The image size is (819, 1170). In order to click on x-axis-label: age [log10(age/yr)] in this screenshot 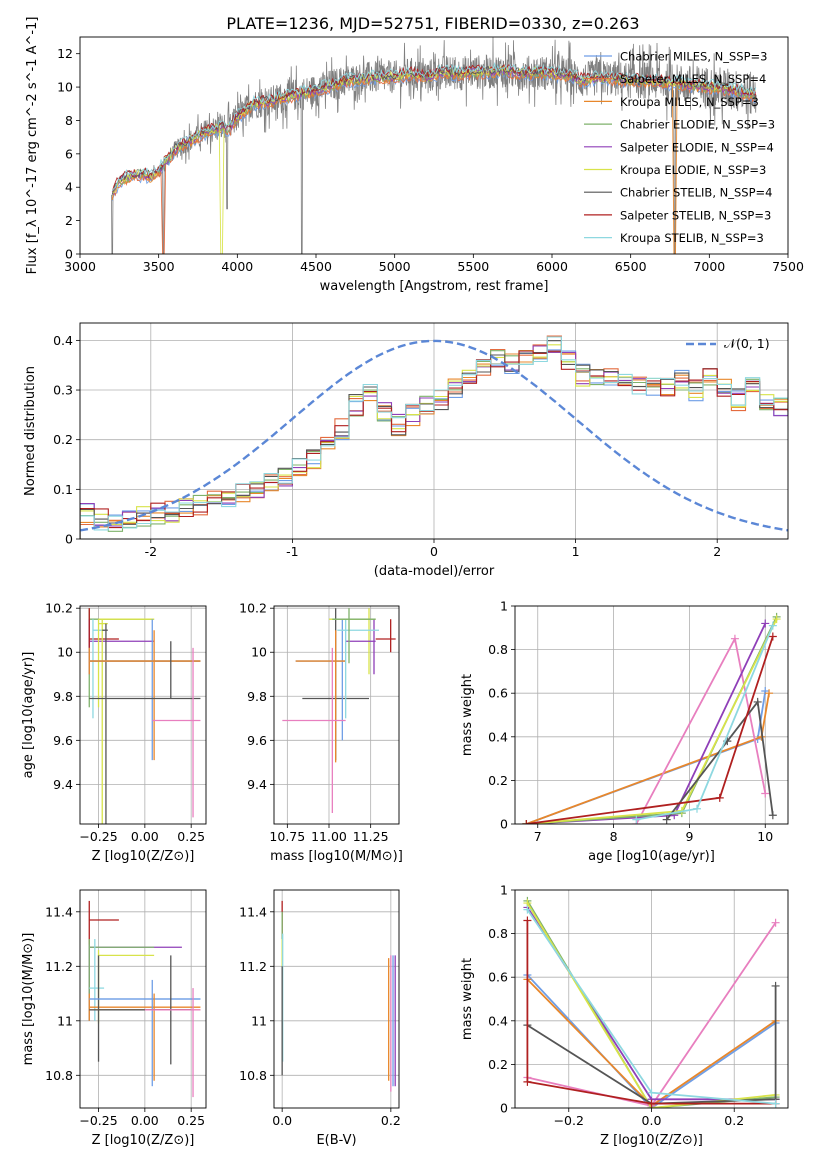, I will do `click(651, 856)`.